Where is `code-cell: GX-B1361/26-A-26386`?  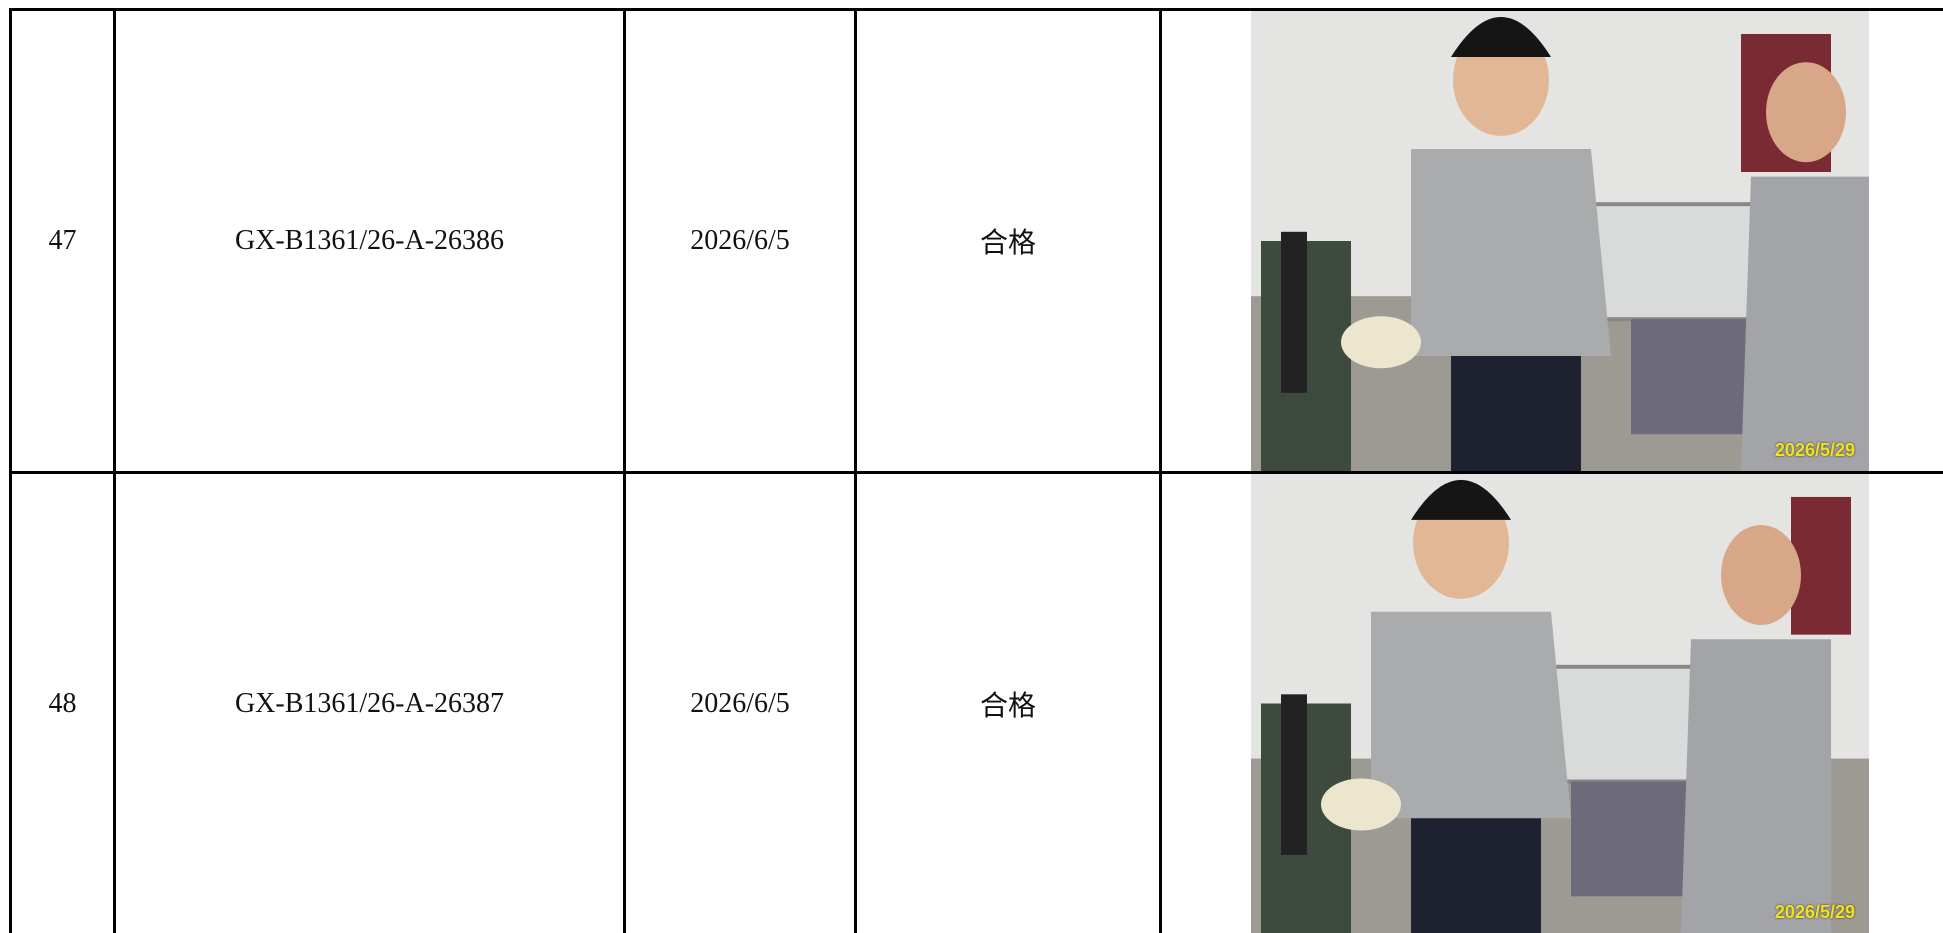
code-cell: GX-B1361/26-A-26386 is located at coordinates (369, 240).